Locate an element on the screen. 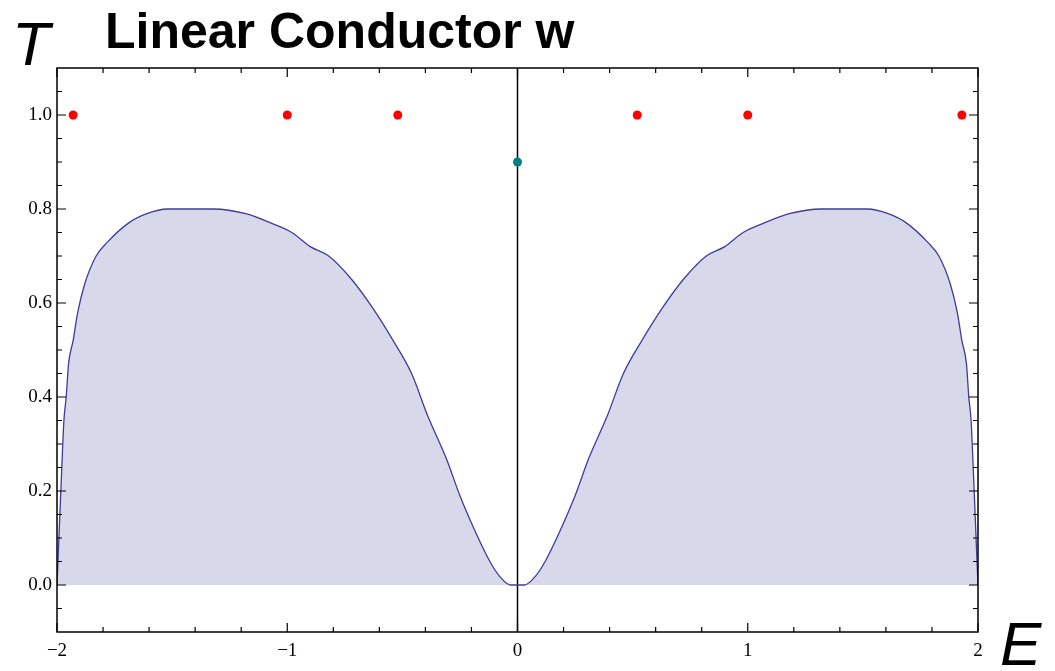 Image resolution: width=1055 pixels, height=671 pixels. y-tick-label: 0.4 is located at coordinates (40, 395).